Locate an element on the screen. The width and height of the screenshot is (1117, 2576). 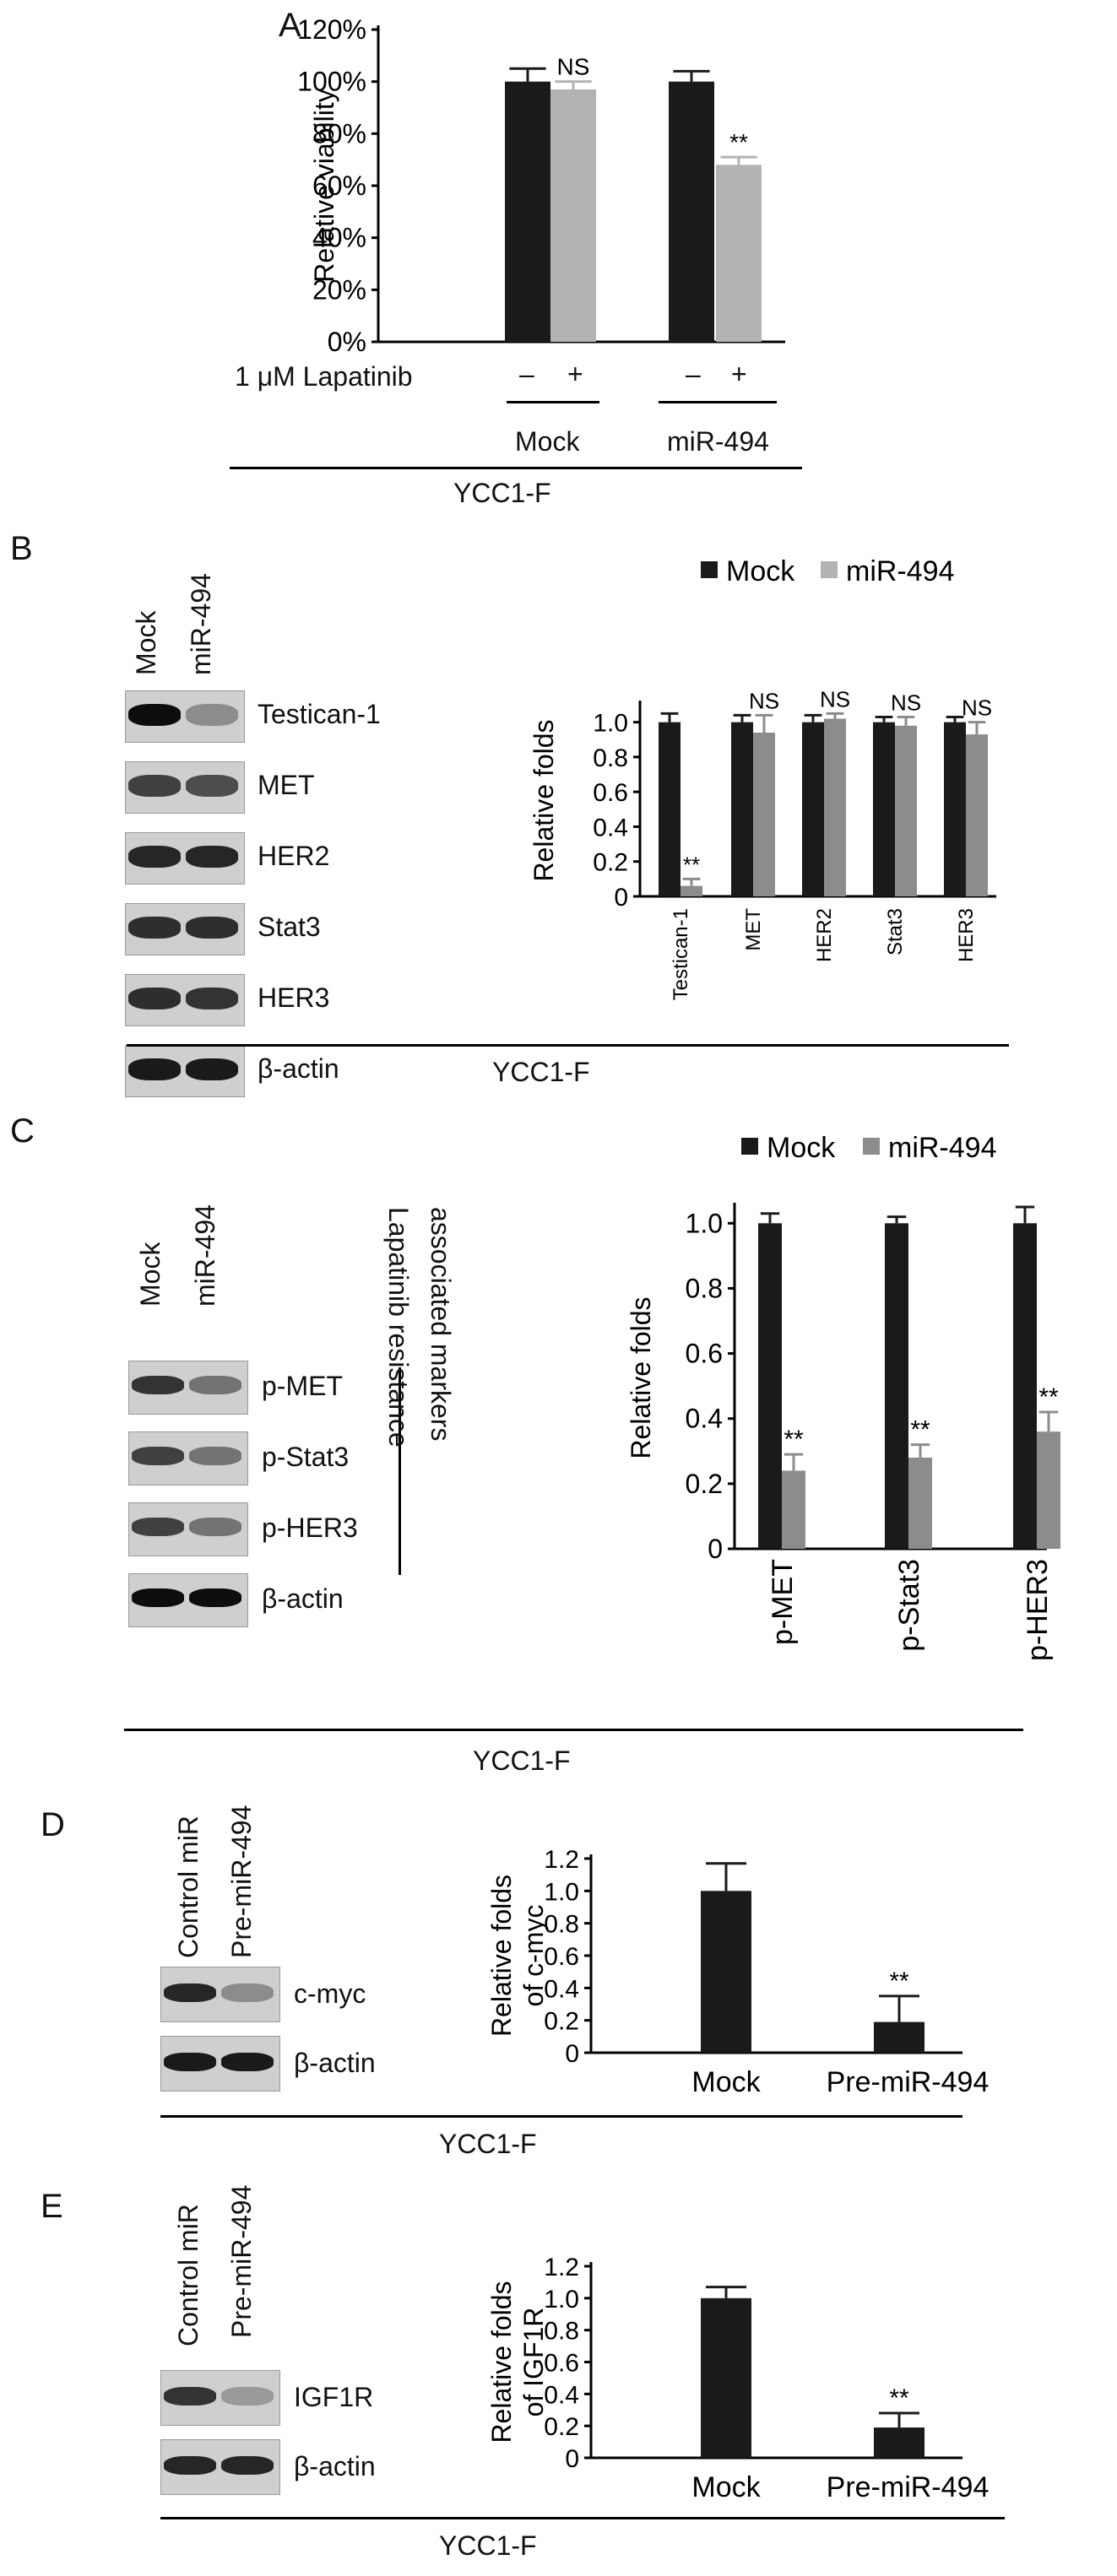
blot-label: p-Stat3 is located at coordinates (306, 1457).